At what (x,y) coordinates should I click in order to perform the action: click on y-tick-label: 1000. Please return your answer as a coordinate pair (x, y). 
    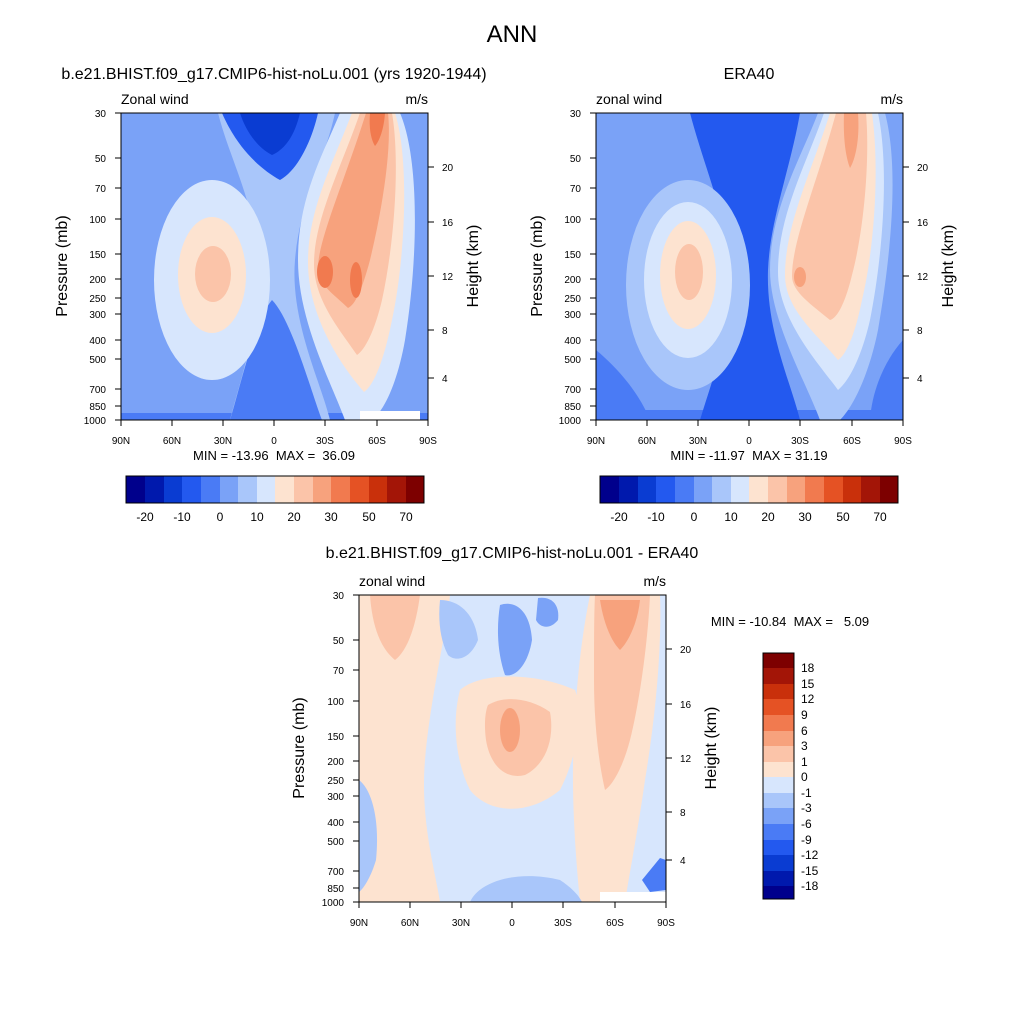
    Looking at the image, I should click on (570, 421).